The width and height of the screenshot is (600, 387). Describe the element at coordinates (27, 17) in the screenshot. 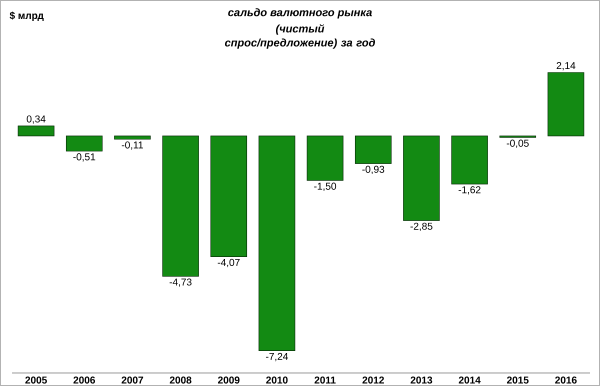

I see `text: $ млрд` at that location.